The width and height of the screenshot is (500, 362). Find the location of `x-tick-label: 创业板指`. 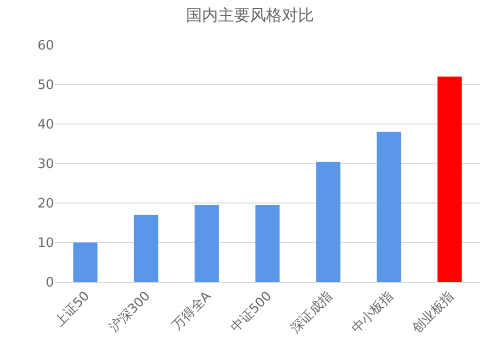

x-tick-label: 创业板指 is located at coordinates (434, 312).